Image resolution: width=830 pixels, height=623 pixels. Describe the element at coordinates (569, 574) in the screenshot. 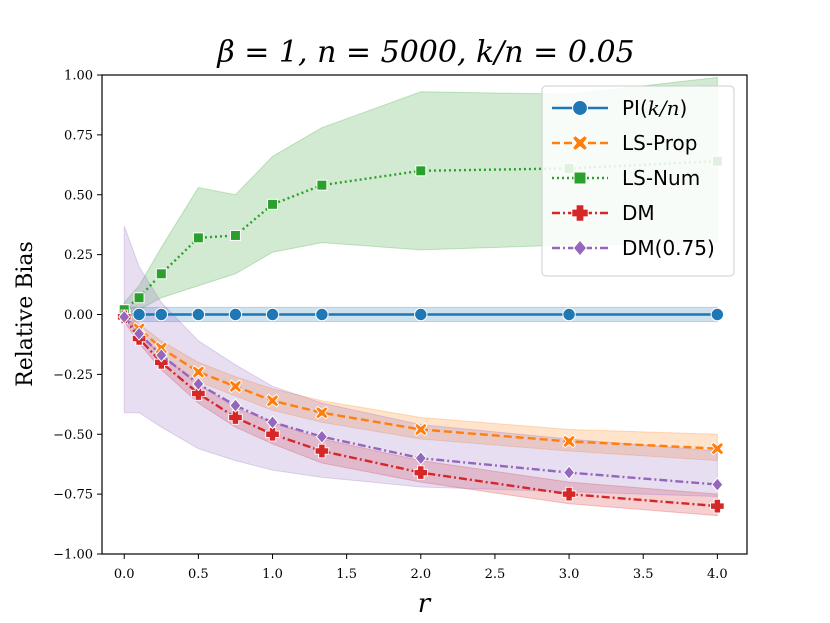

I see `x-tick-label: 3.0` at that location.